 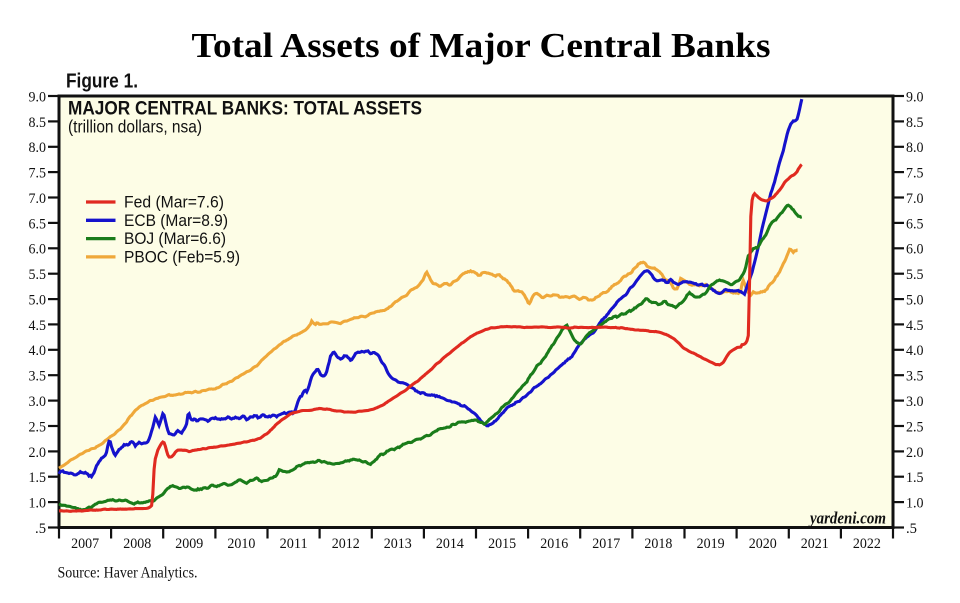 I want to click on svg-text: 2017, so click(x=606, y=544).